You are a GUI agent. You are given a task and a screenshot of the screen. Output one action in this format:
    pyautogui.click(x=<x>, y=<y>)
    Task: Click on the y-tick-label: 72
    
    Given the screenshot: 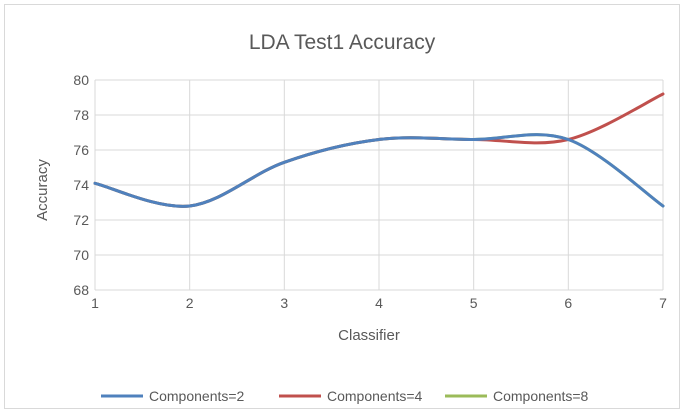 What is the action you would take?
    pyautogui.click(x=81, y=220)
    